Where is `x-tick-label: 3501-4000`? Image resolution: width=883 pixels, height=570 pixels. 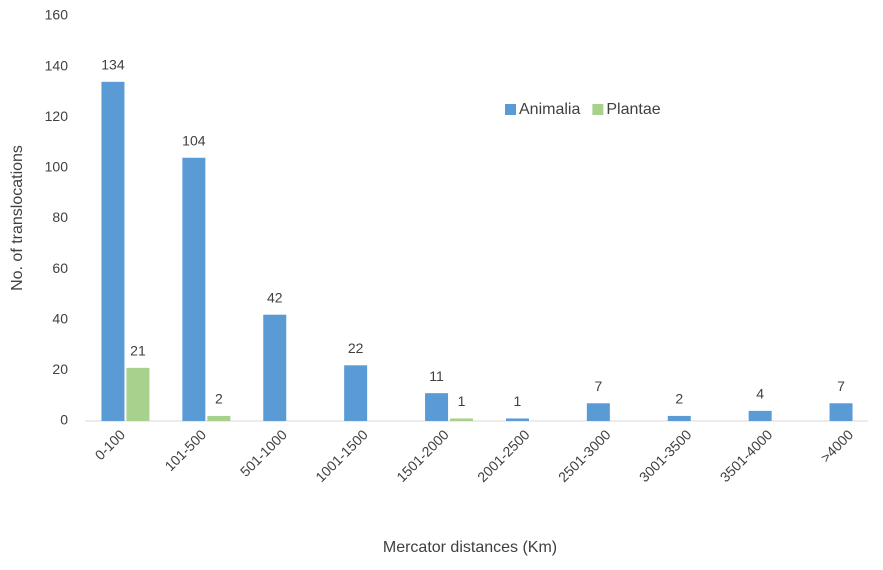
x-tick-label: 3501-4000 is located at coordinates (746, 455).